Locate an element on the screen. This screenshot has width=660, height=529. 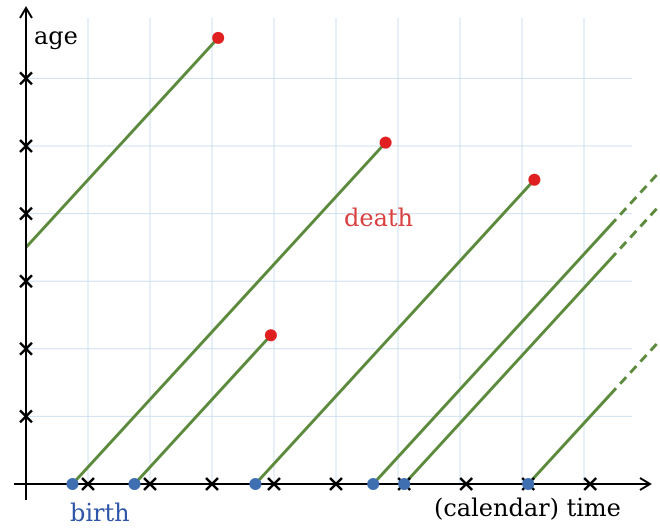
x-axis-arrow is located at coordinates (645, 484).